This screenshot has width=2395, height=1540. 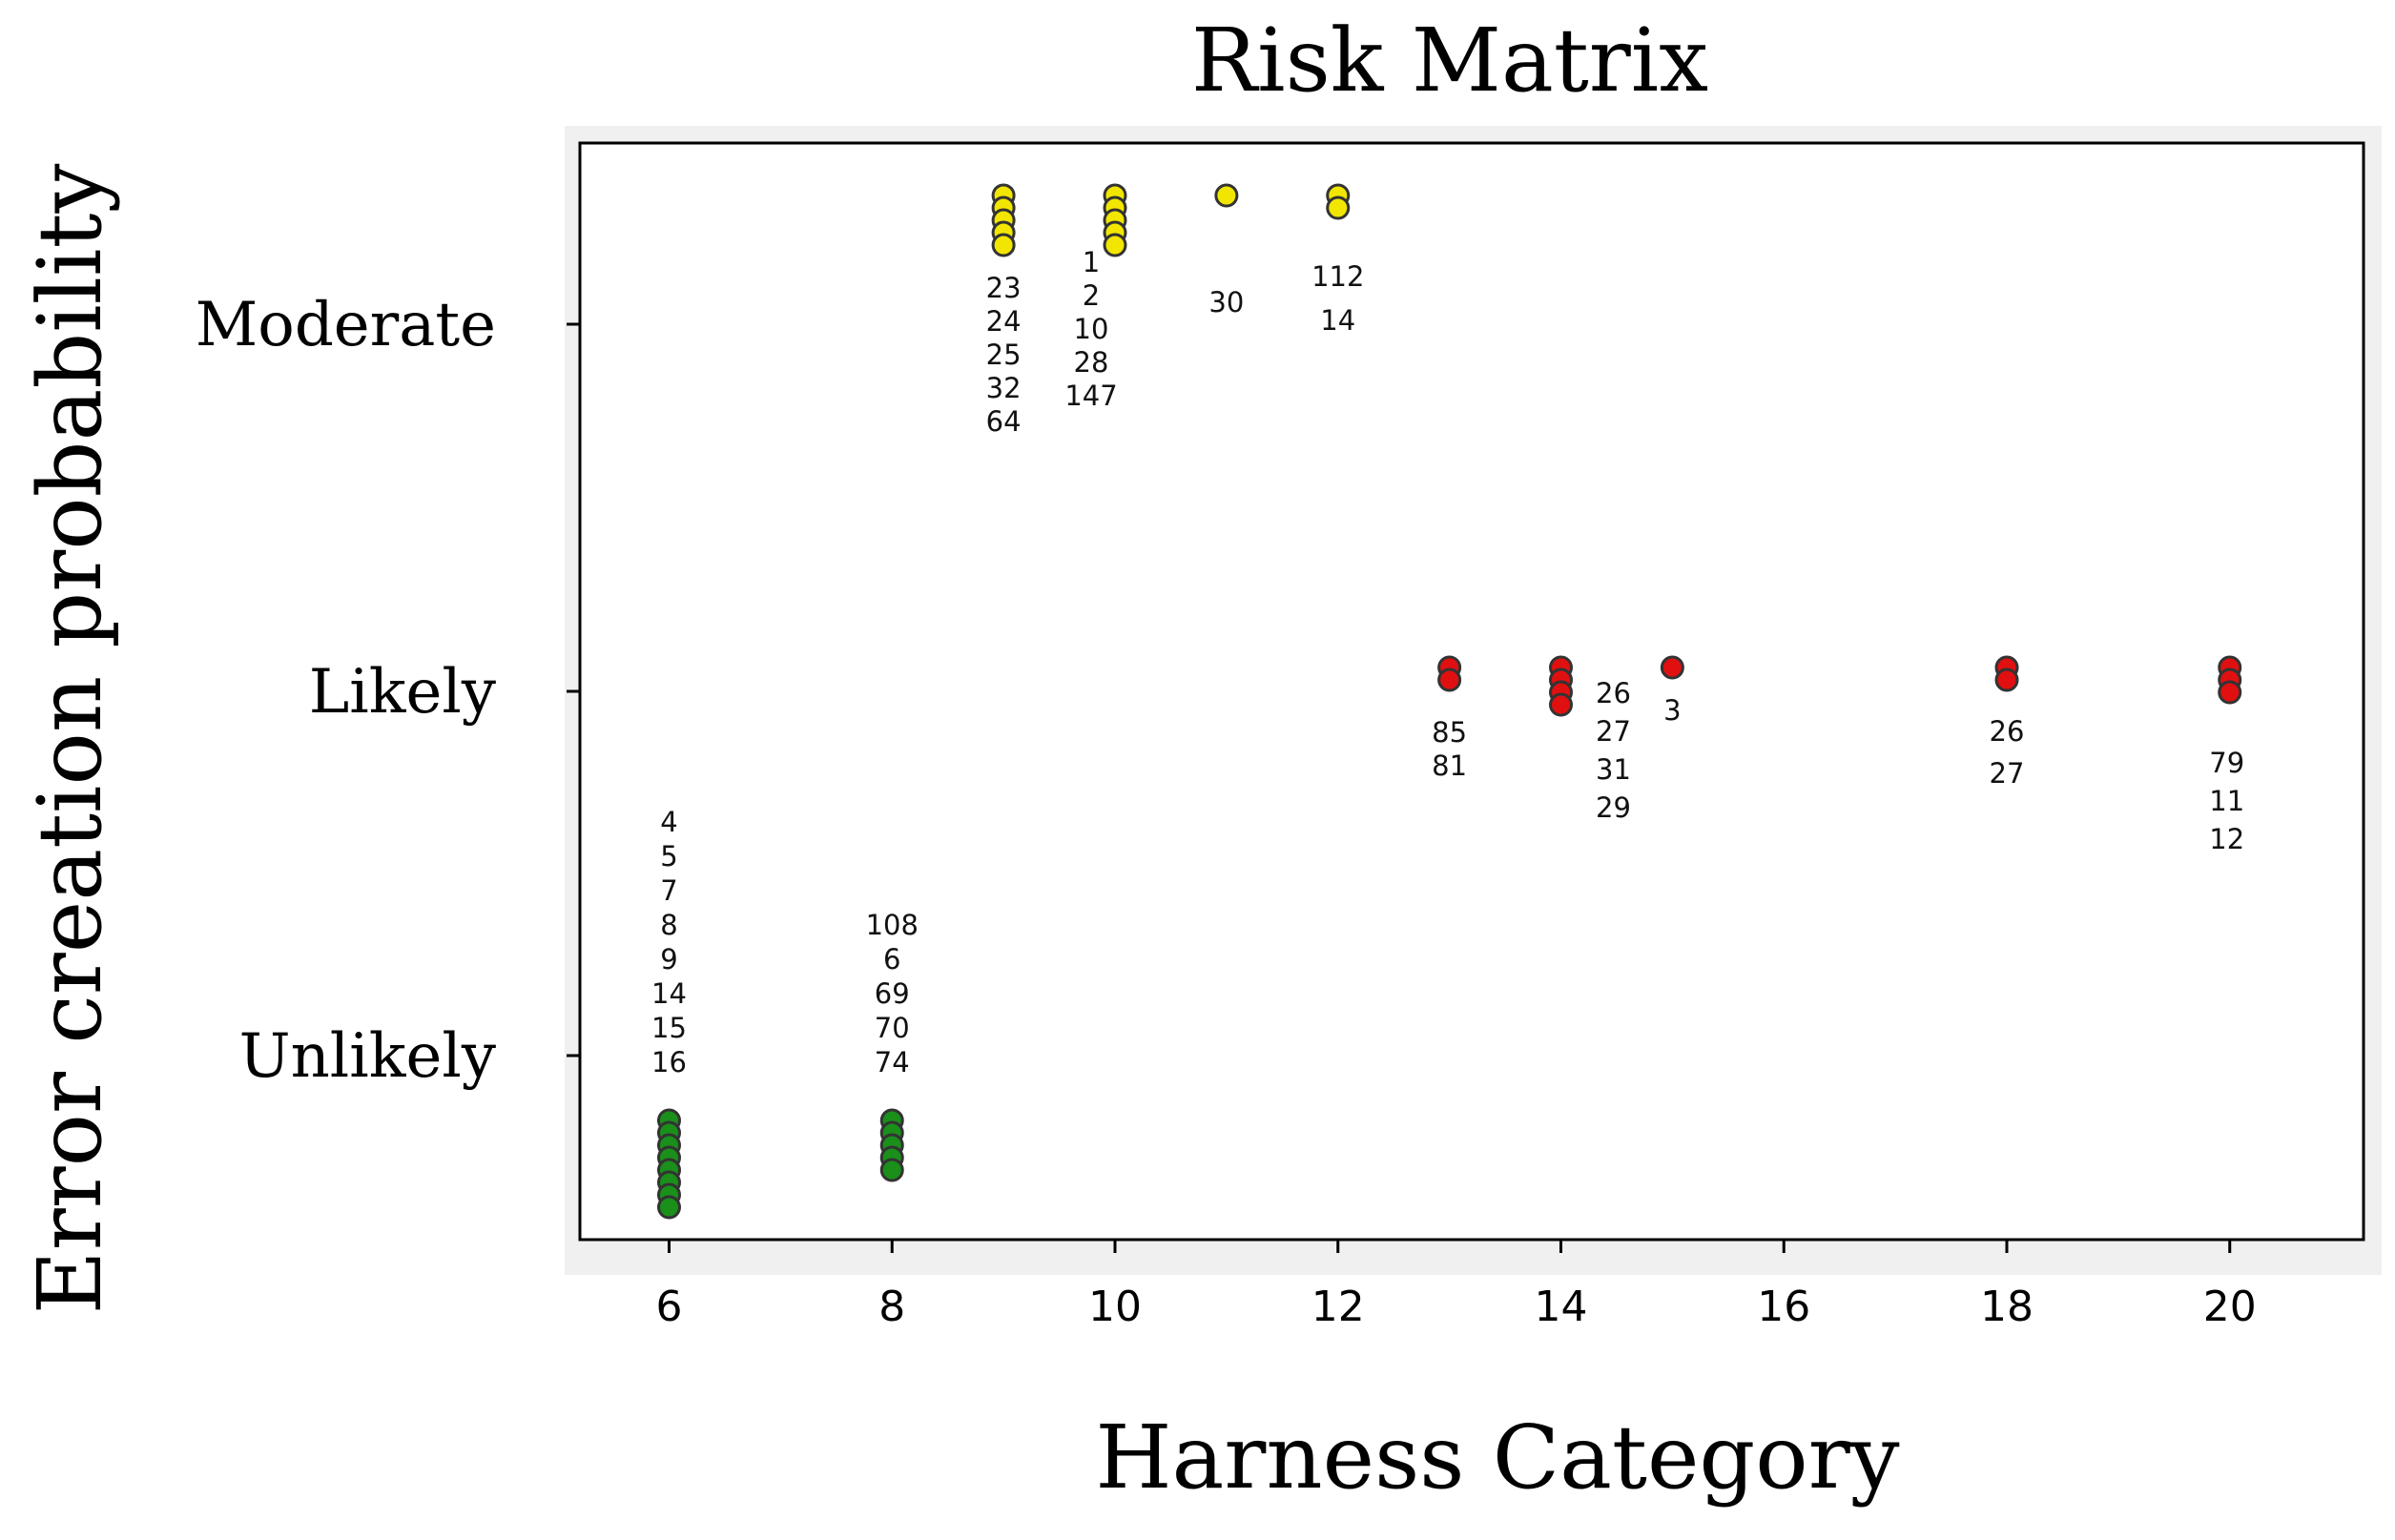 I want to click on point-label-x12-0: 112, so click(x=1338, y=276).